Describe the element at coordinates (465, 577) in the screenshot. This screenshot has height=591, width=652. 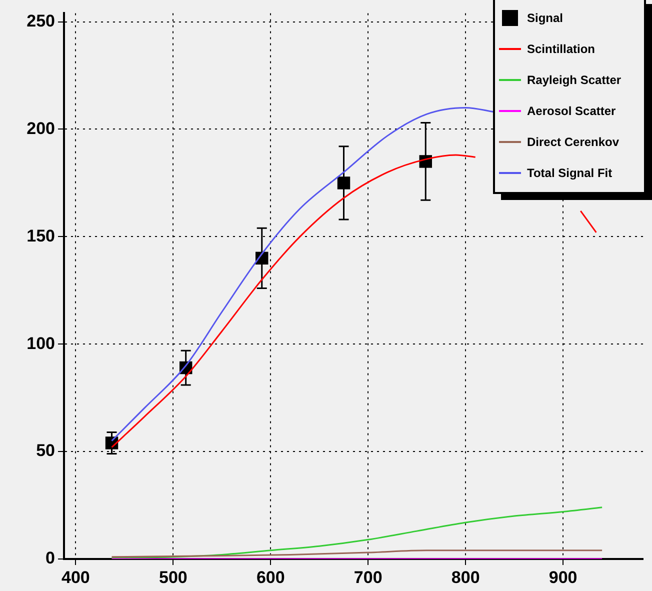
I see `x-tick-label: 800` at that location.